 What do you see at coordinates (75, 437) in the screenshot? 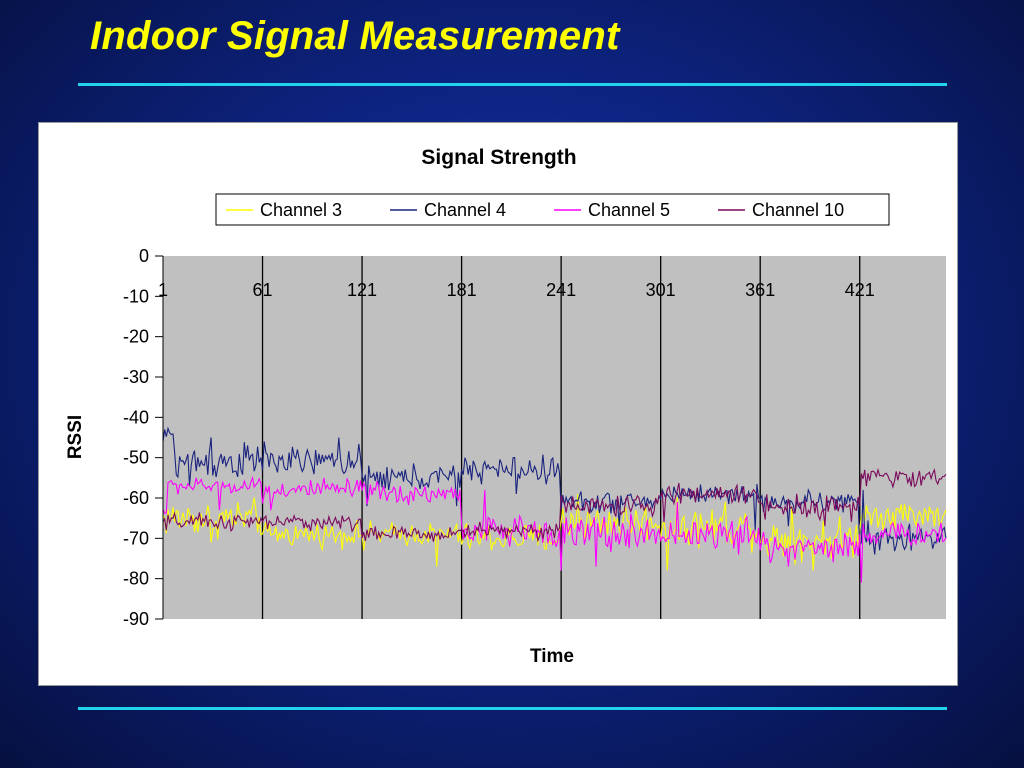
I see `y-axis-title: RSSI` at bounding box center [75, 437].